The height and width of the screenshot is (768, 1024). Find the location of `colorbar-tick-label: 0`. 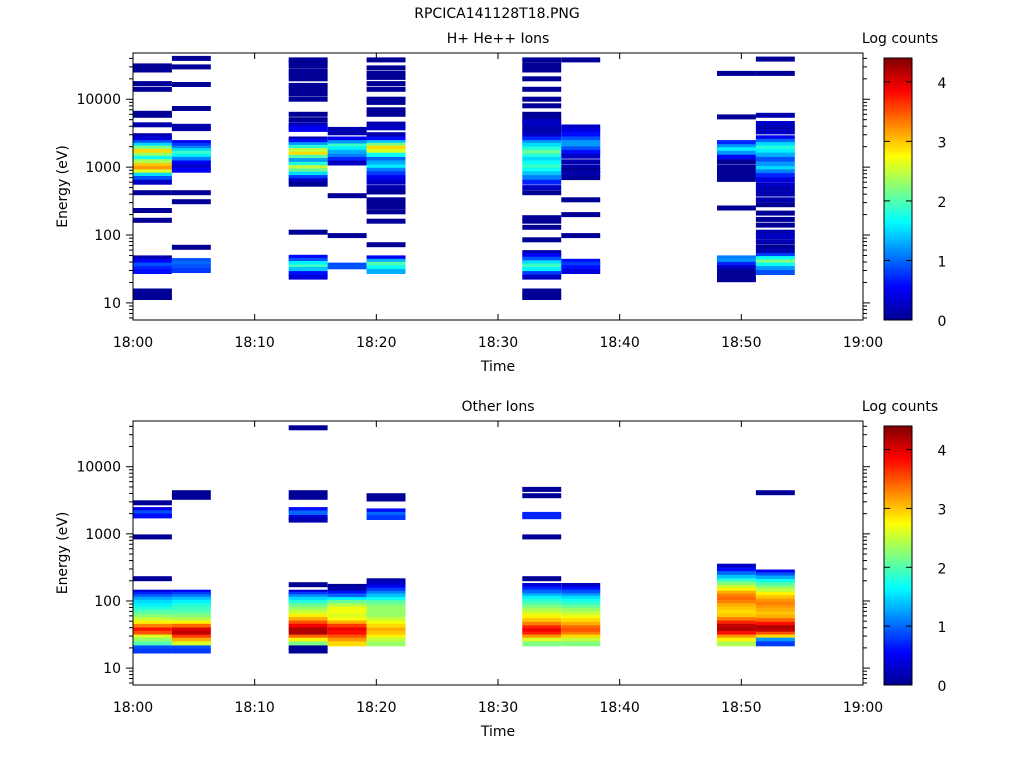

colorbar-tick-label: 0 is located at coordinates (942, 322).